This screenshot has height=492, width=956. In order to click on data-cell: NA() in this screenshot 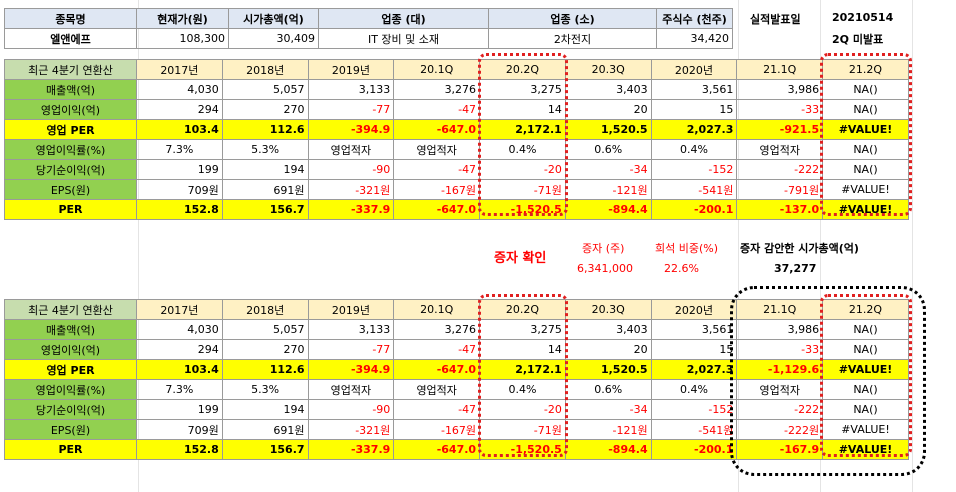, I will do `click(865, 409)`.